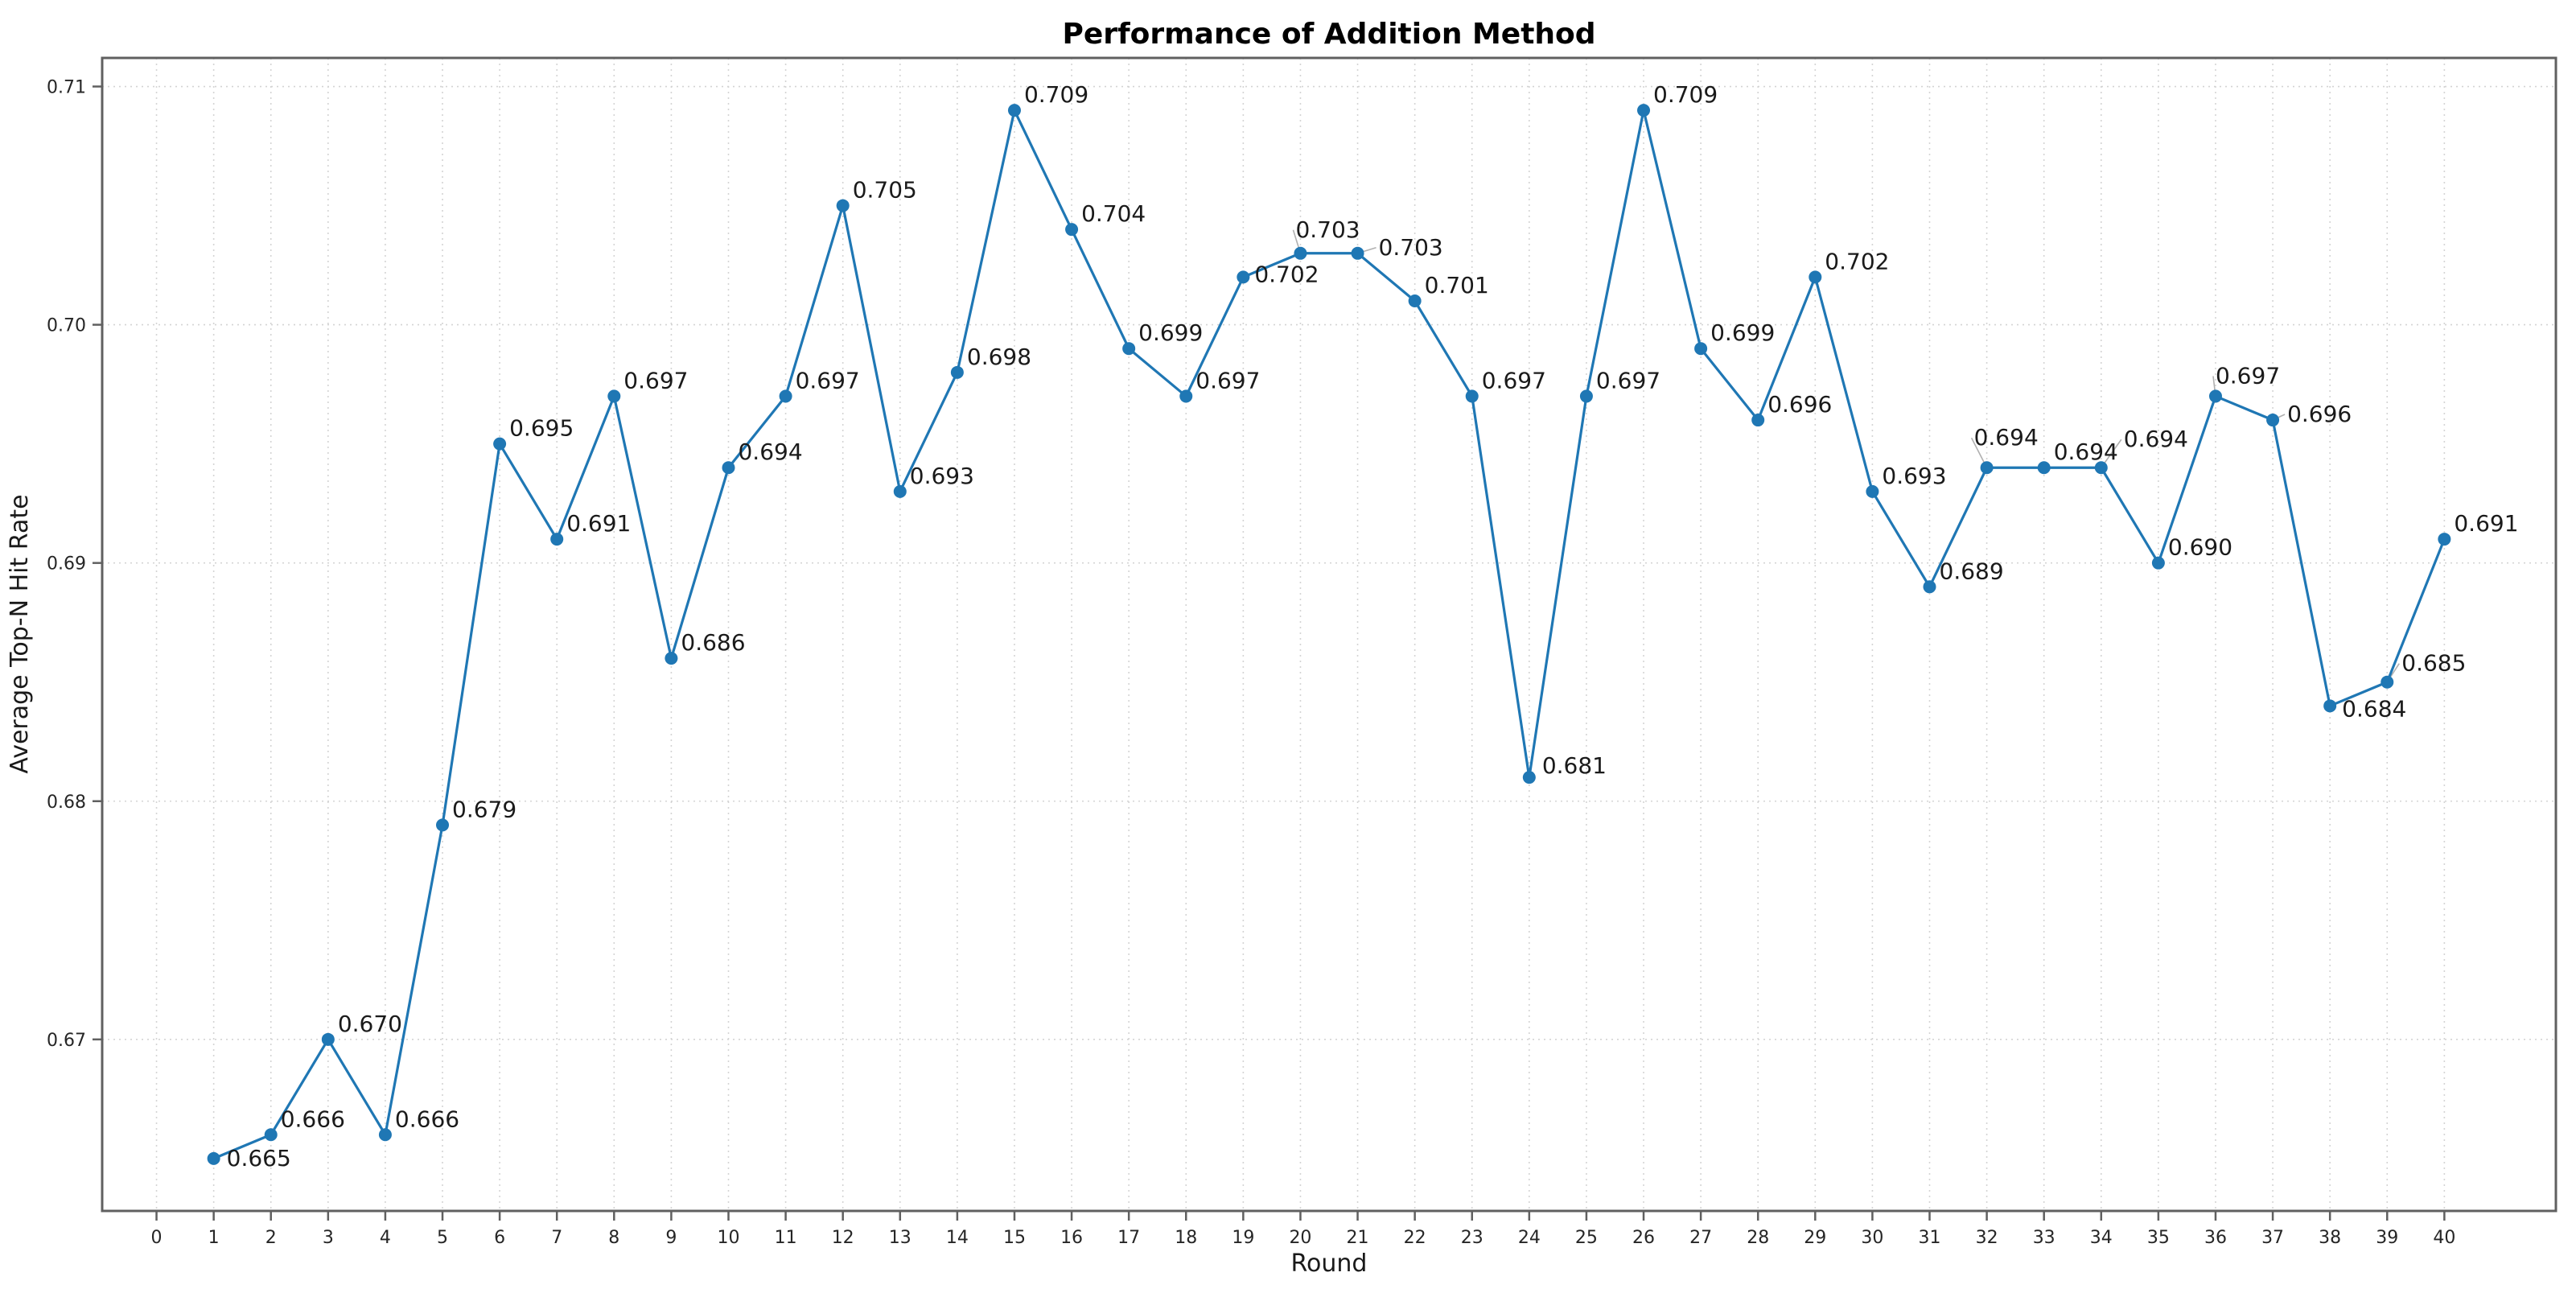 The width and height of the screenshot is (2576, 1293). Describe the element at coordinates (2044, 1238) in the screenshot. I see `x-tick-label: 33` at that location.